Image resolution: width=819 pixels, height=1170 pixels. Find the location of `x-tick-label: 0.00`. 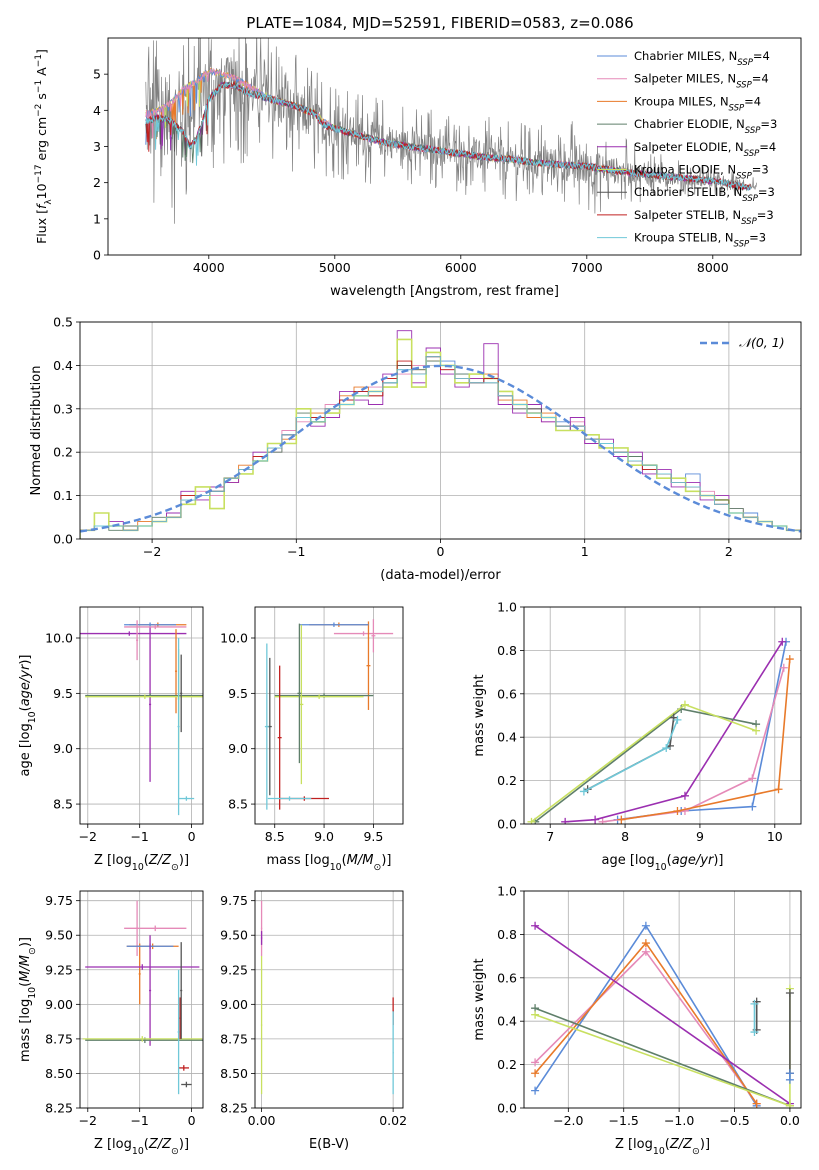

x-tick-label: 0.00 is located at coordinates (262, 1120).